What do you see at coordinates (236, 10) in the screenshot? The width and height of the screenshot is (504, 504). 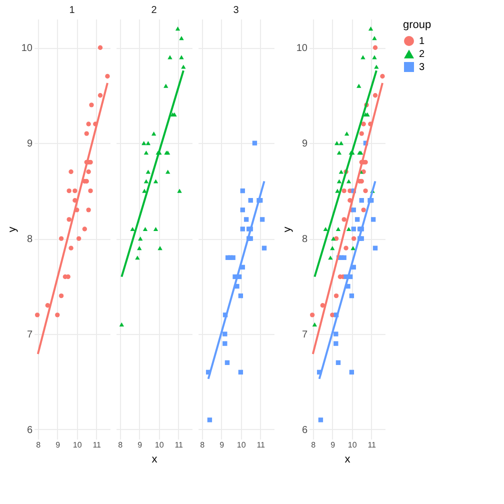 I see `chart-title: 3` at bounding box center [236, 10].